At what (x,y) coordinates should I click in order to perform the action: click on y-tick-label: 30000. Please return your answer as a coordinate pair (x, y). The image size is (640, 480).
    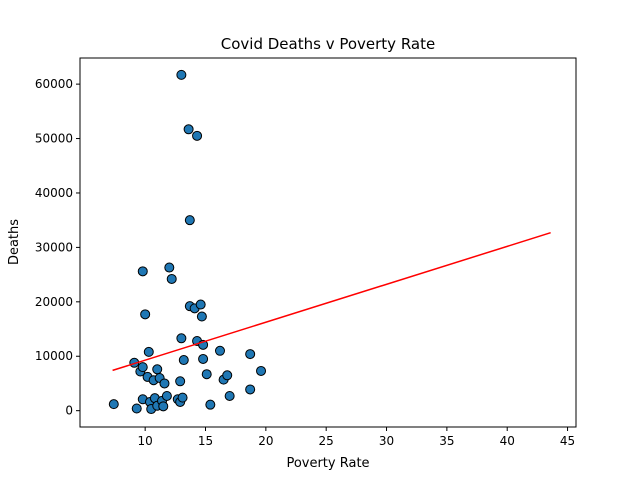
    Looking at the image, I should click on (54, 247).